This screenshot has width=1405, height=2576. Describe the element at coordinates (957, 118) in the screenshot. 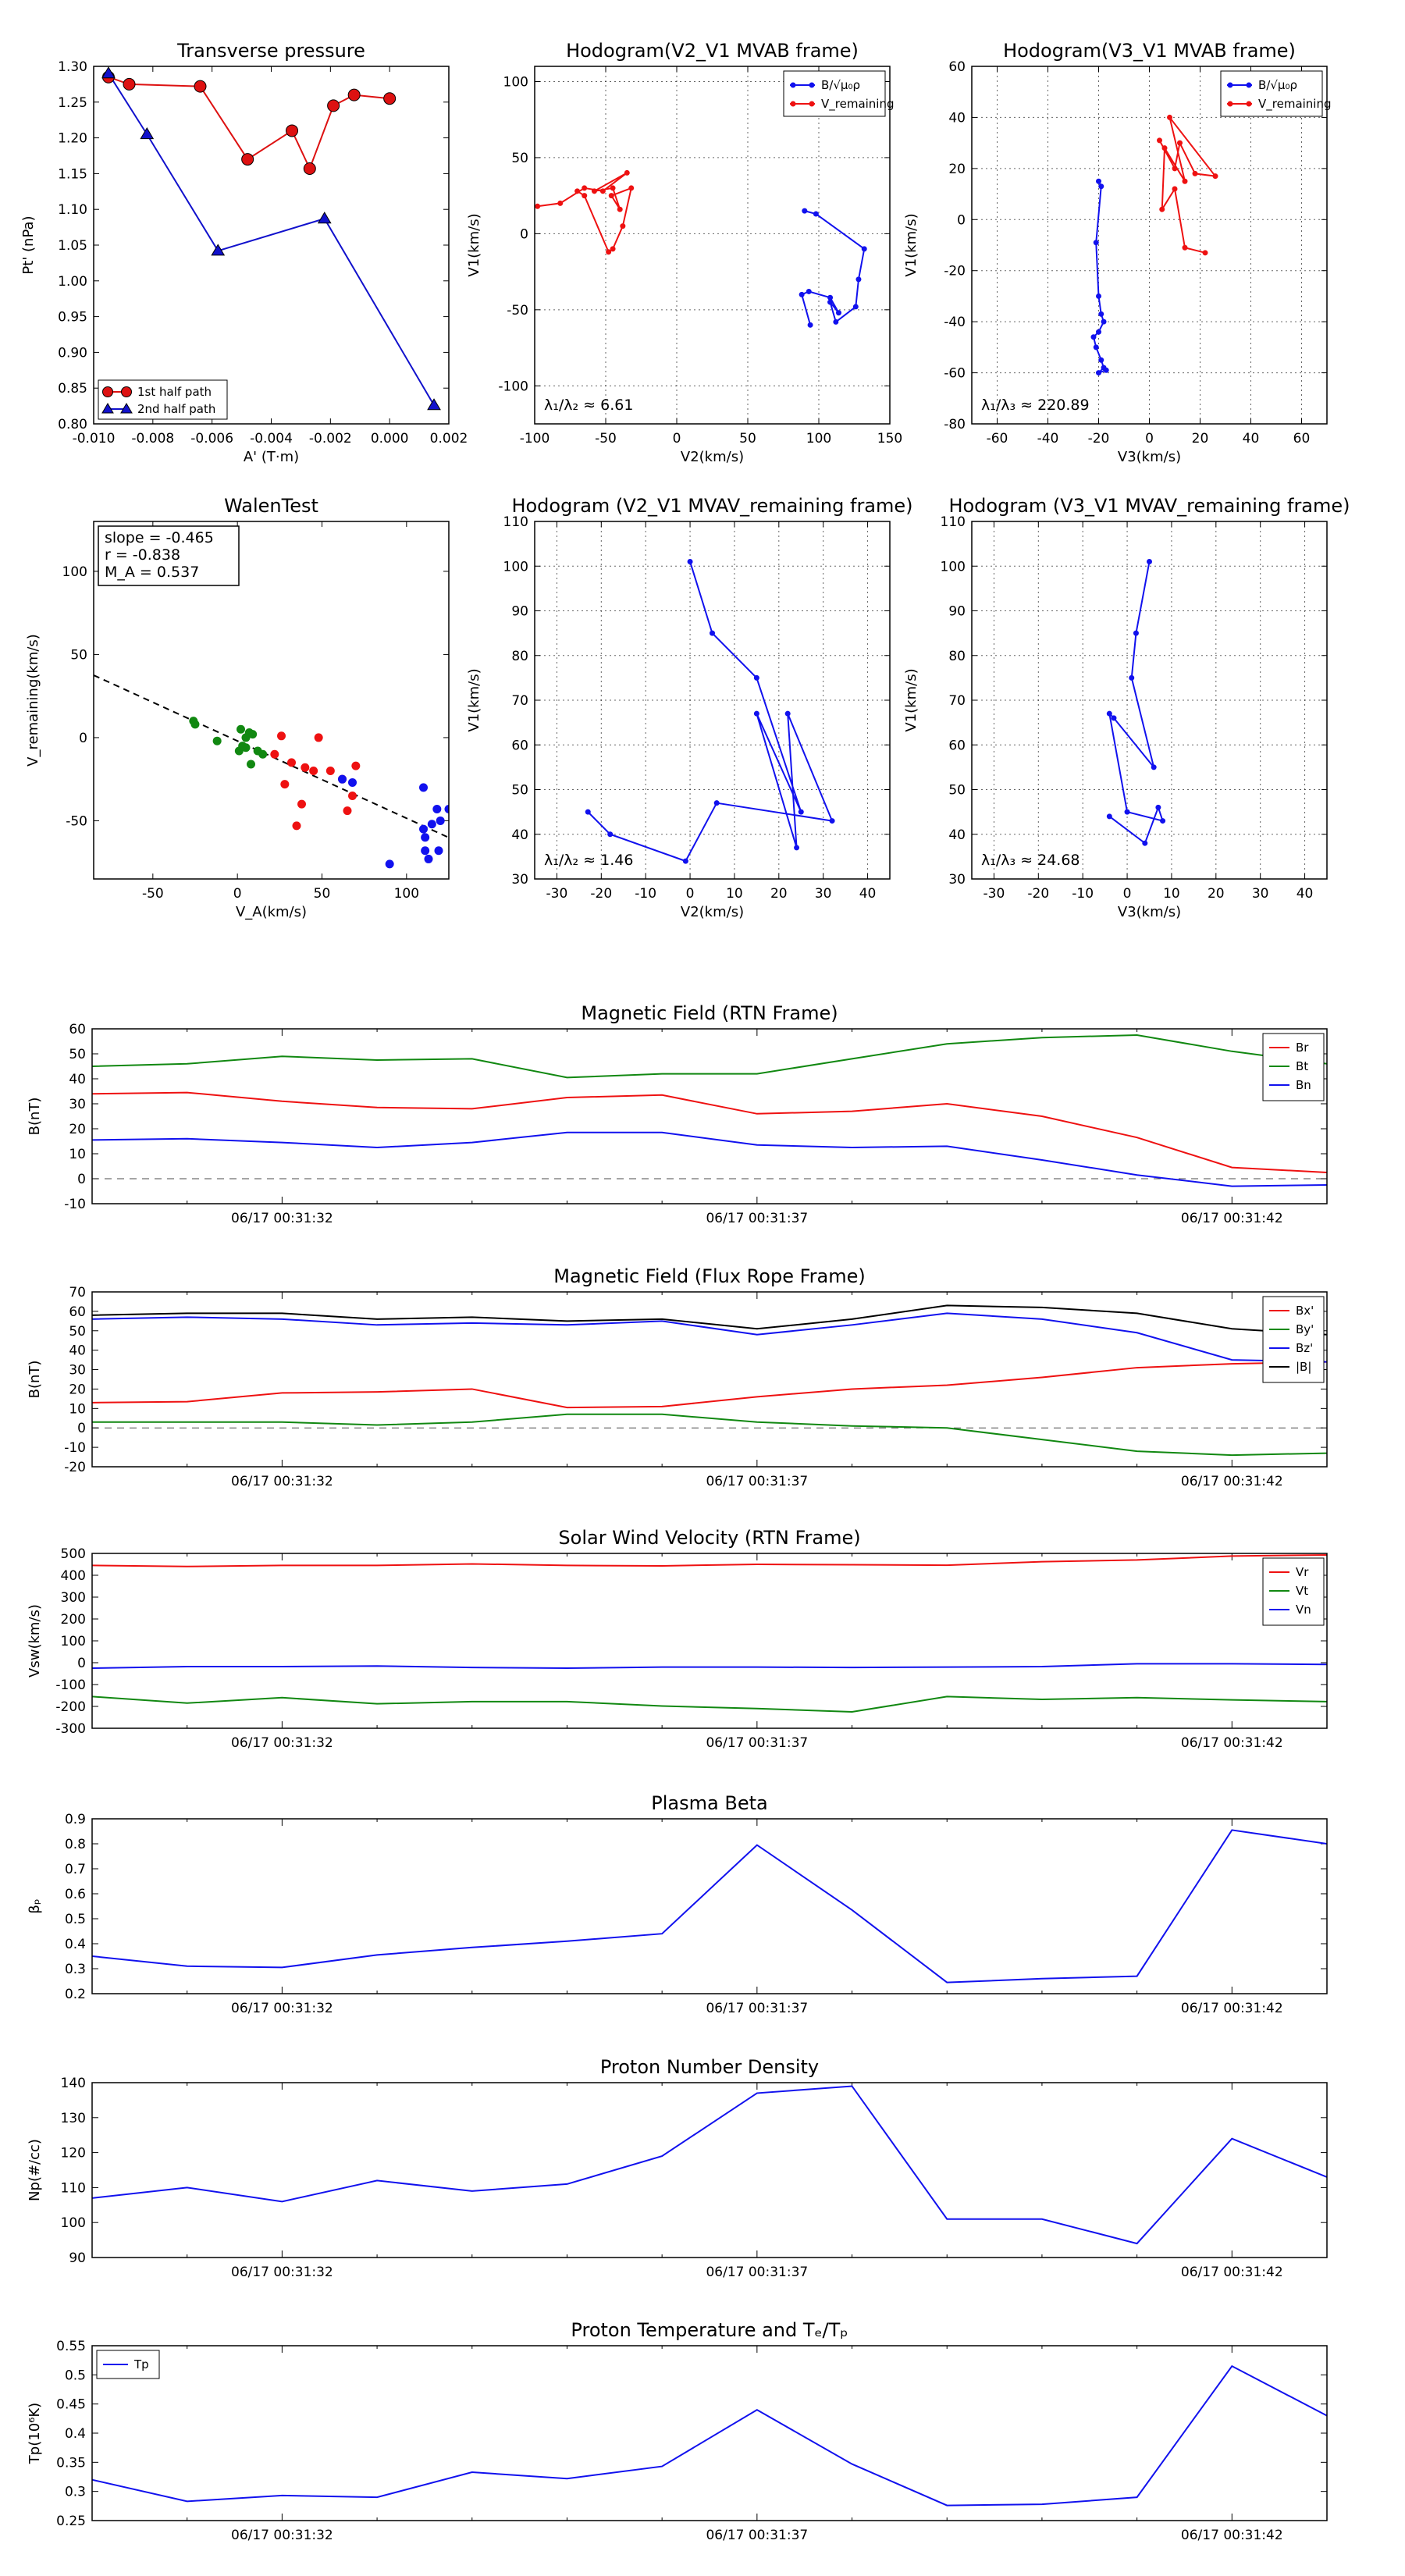

I see `hodo2-ytick-label: 40` at that location.